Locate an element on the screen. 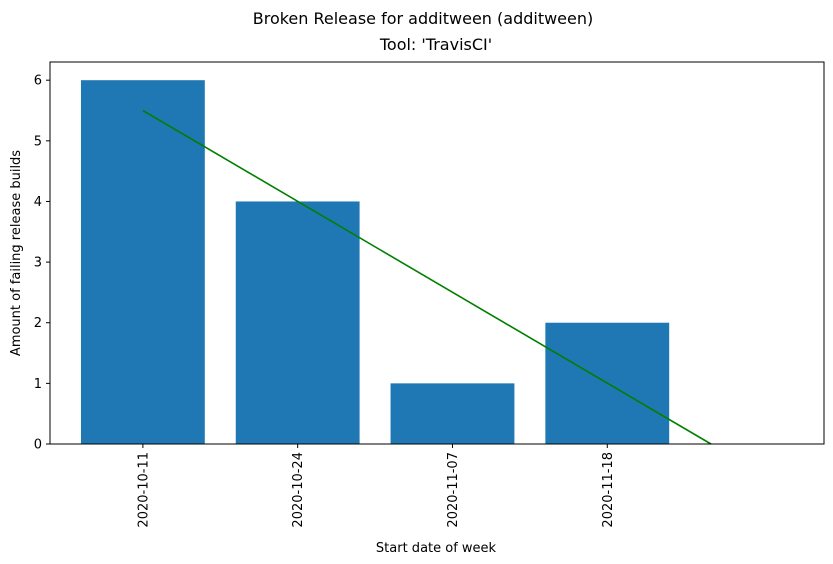  x-tick-label: 2020-10-11 is located at coordinates (143, 490).